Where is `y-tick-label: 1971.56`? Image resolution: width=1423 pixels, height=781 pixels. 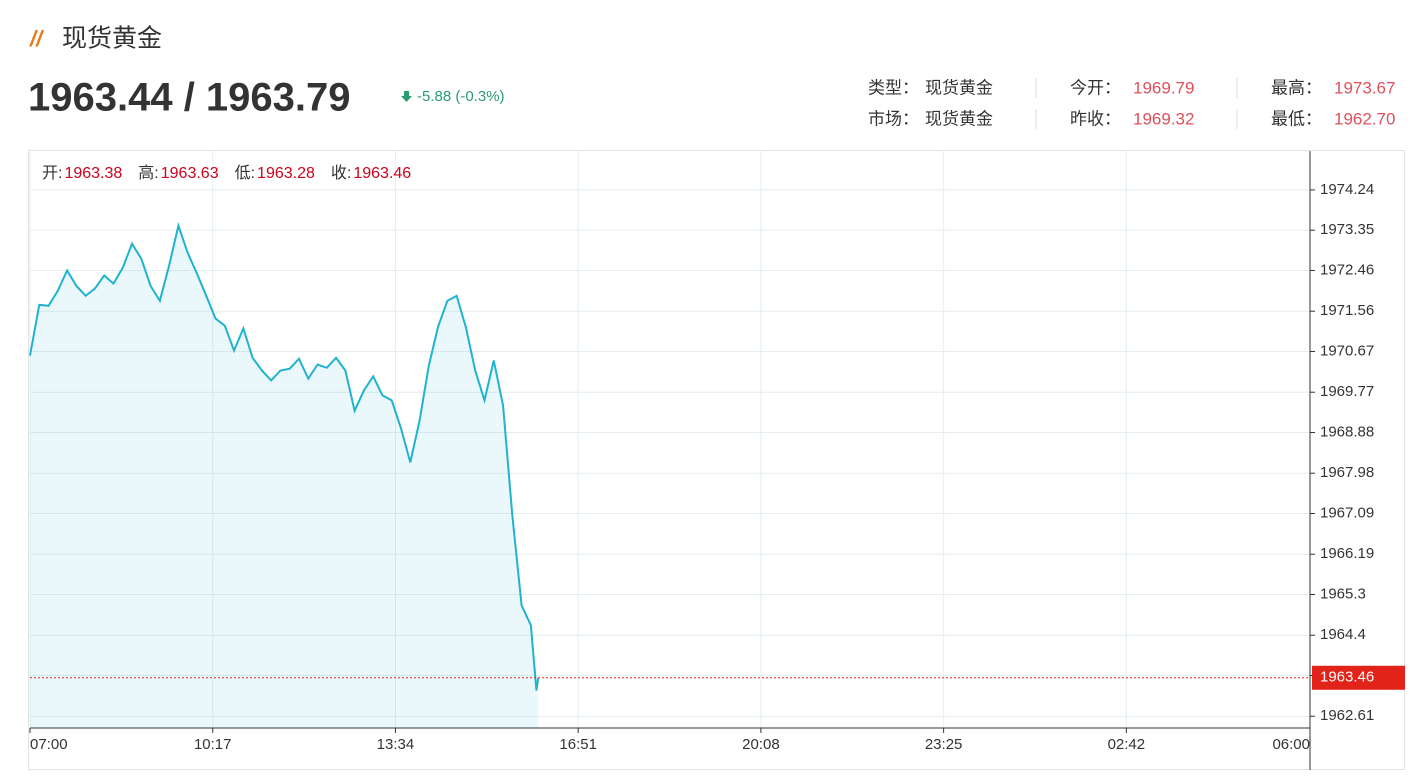 y-tick-label: 1971.56 is located at coordinates (1347, 310).